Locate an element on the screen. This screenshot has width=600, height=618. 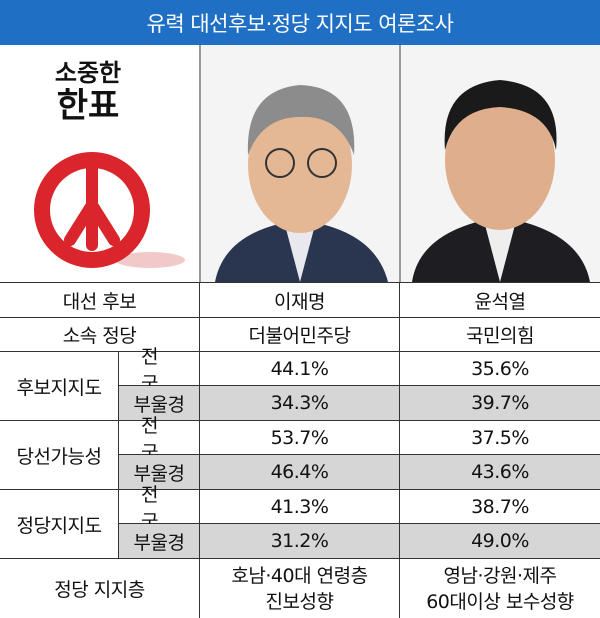
logo-line2: 한표 is located at coordinates (88, 106).